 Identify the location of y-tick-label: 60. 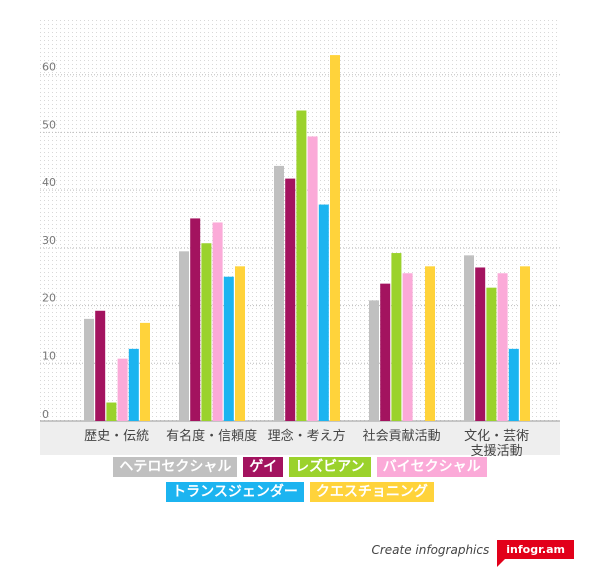
(49, 67).